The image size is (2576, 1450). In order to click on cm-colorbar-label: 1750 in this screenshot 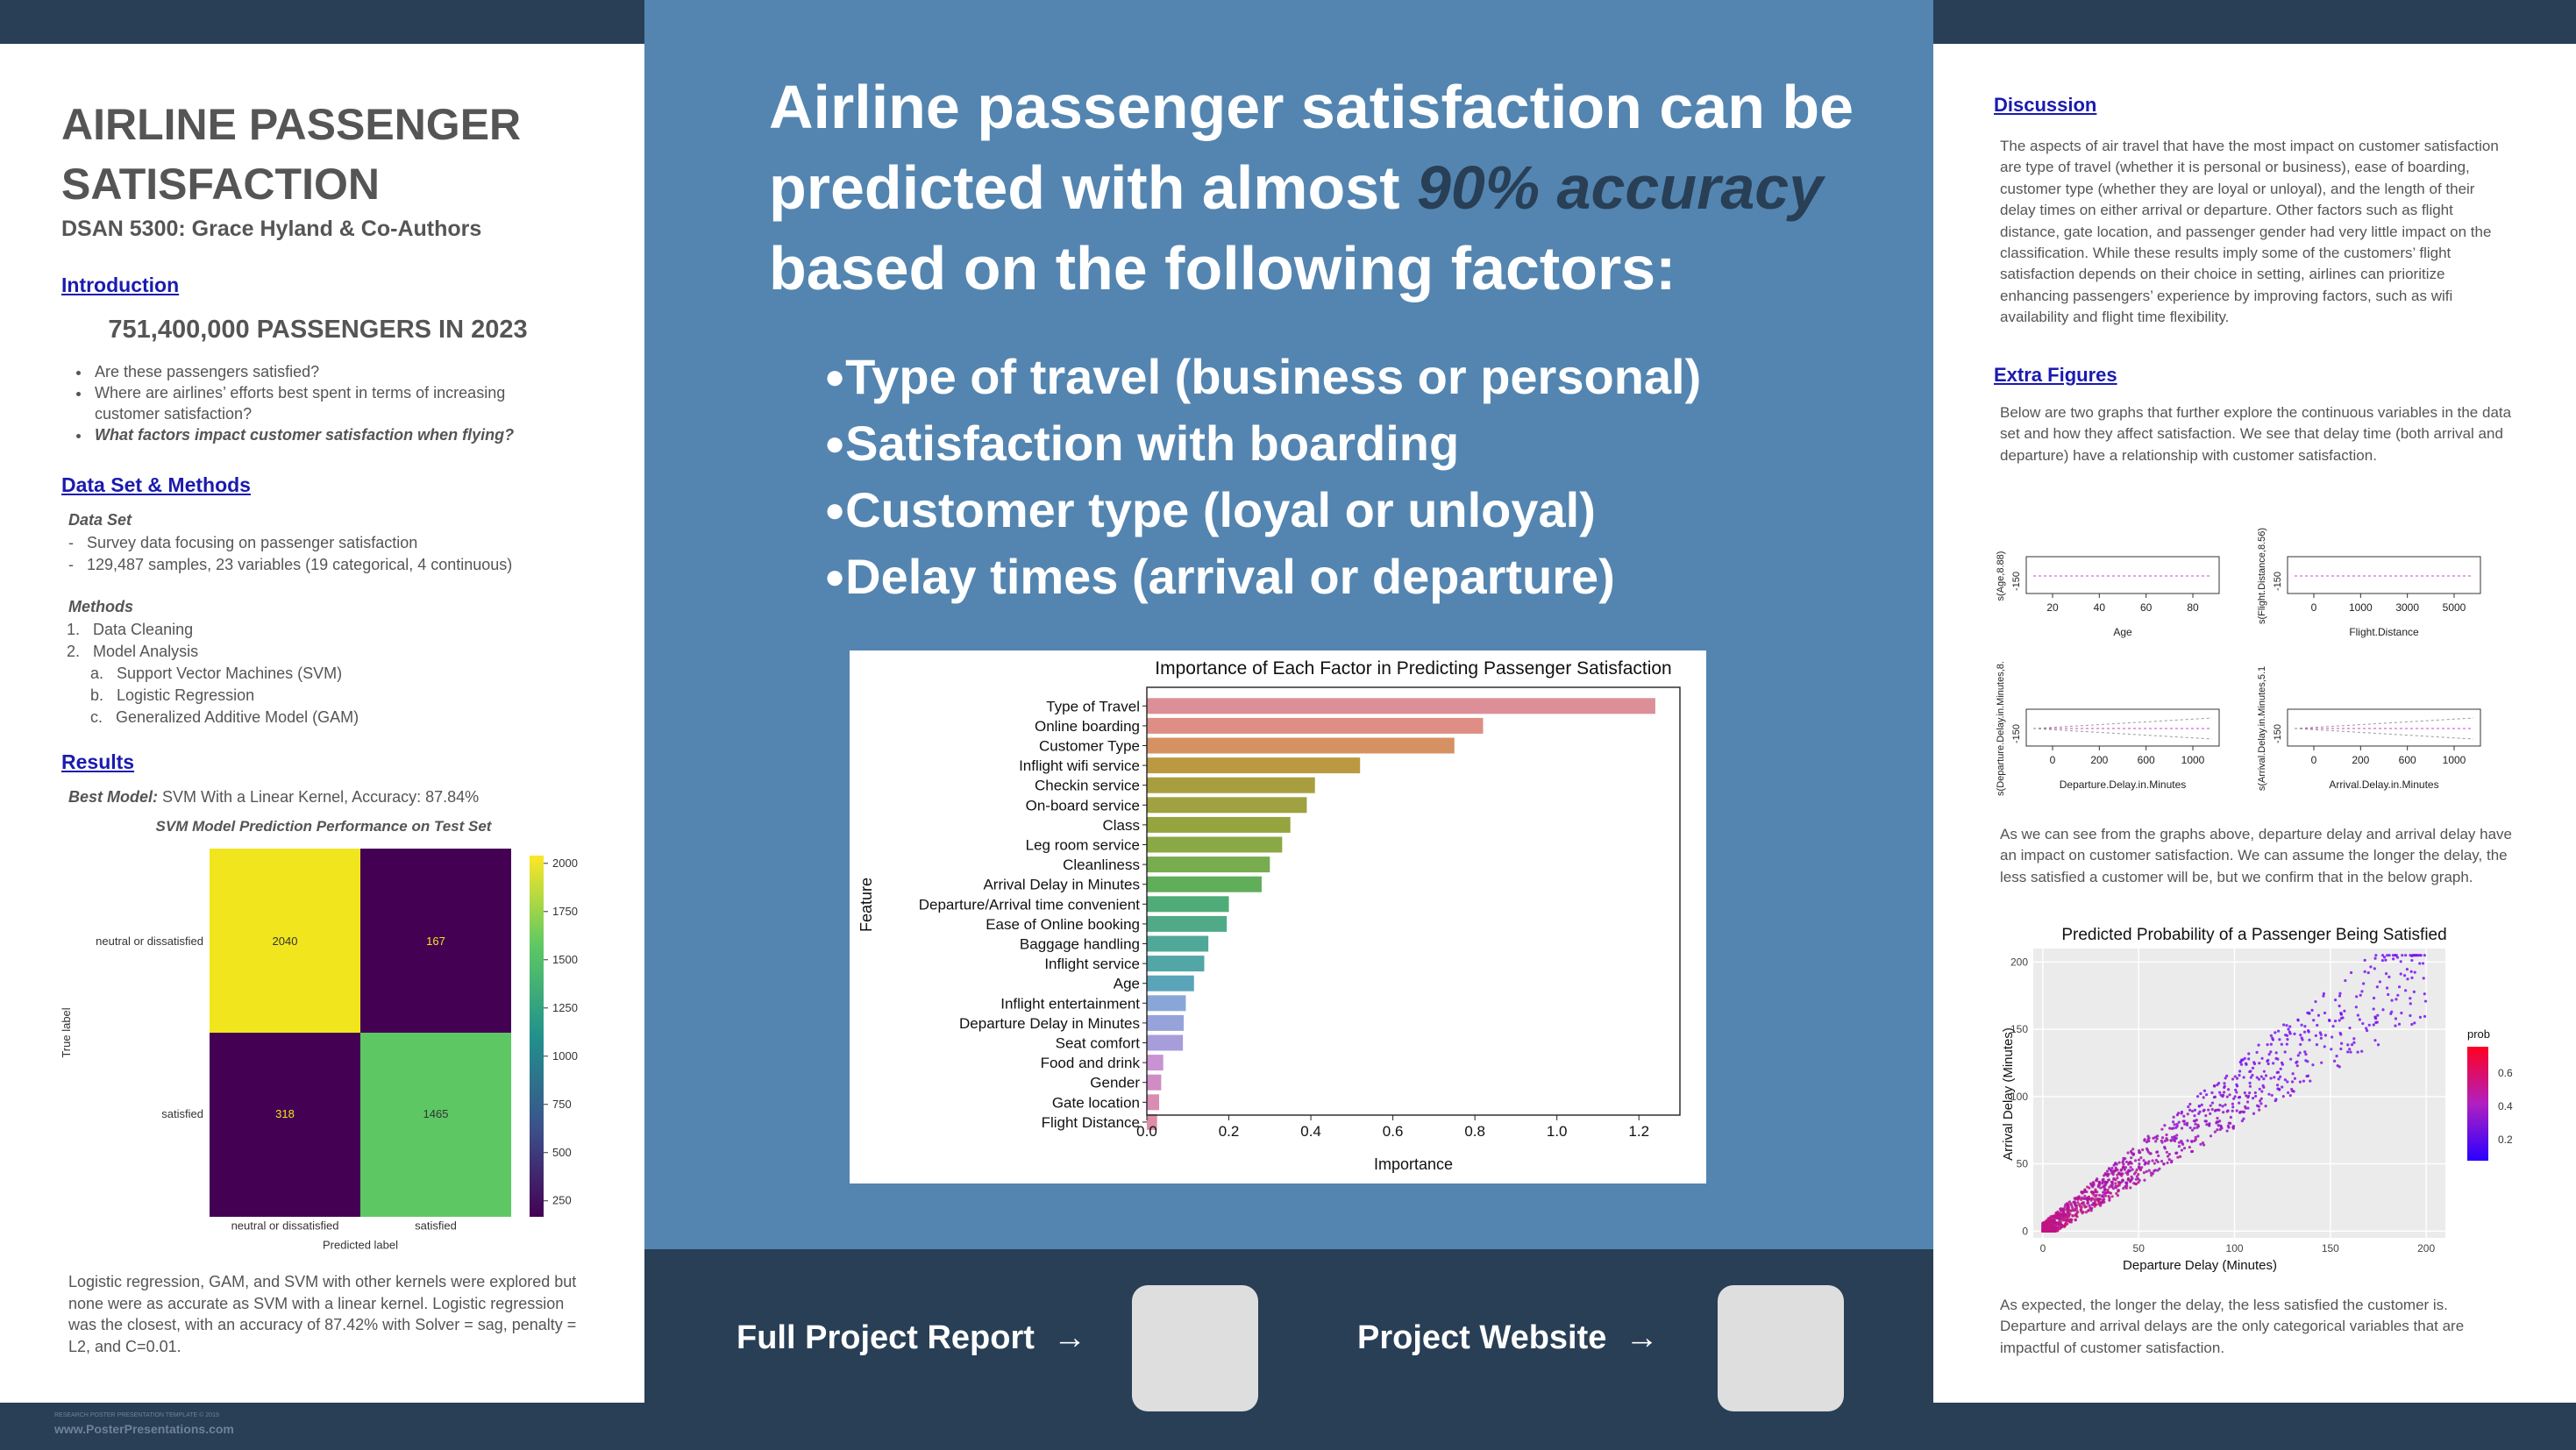, I will do `click(565, 911)`.